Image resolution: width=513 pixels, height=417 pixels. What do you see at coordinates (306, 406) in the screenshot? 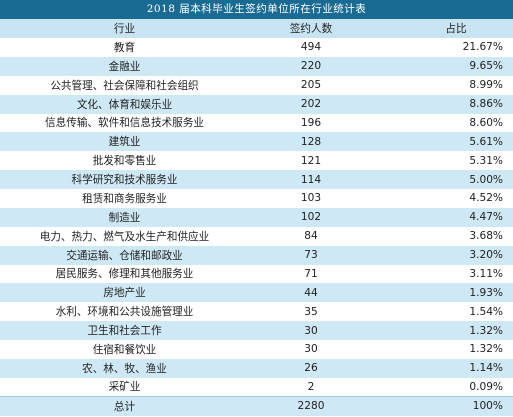
I see `cell-total-count: 2280` at bounding box center [306, 406].